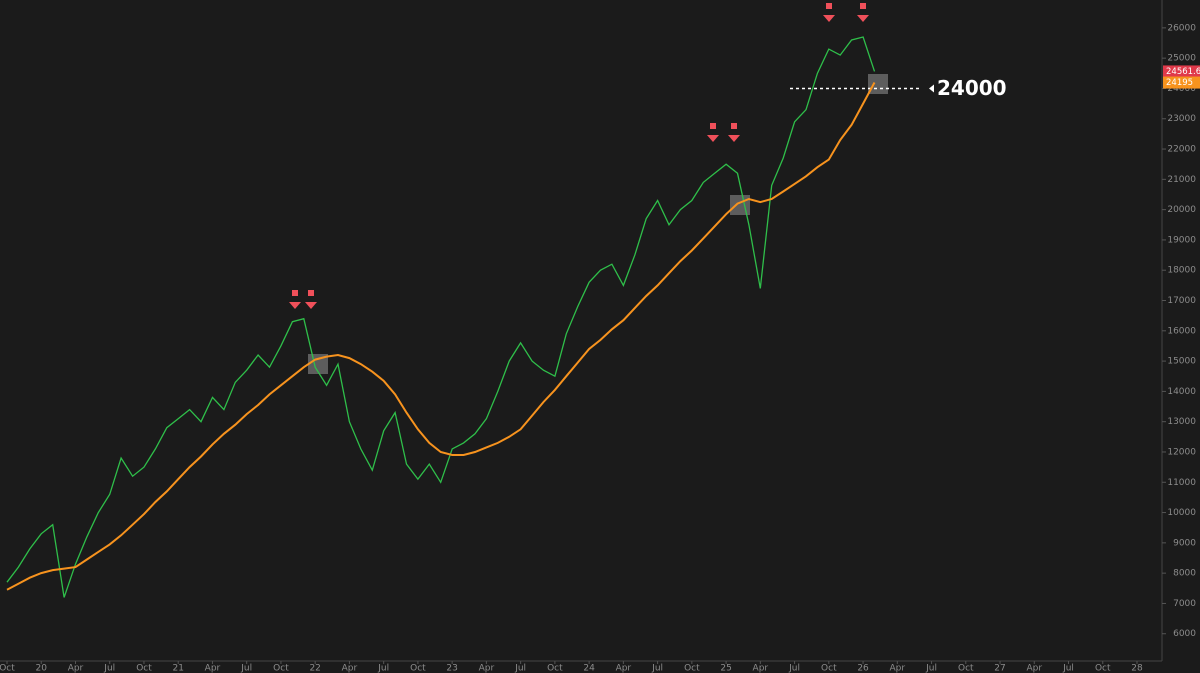 Image resolution: width=1200 pixels, height=673 pixels. I want to click on x-tick-label: 25, so click(725, 668).